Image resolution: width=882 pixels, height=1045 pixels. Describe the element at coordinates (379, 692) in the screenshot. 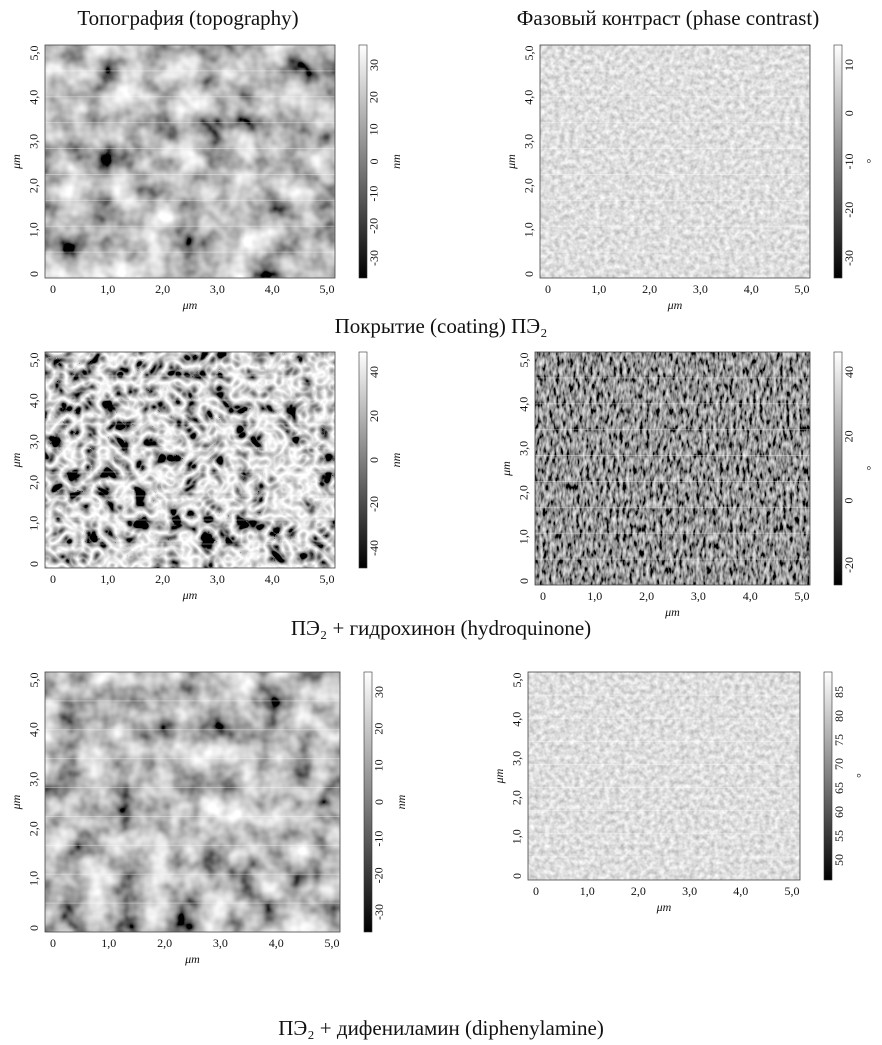

I see `colorbar-tick-label: 30` at that location.